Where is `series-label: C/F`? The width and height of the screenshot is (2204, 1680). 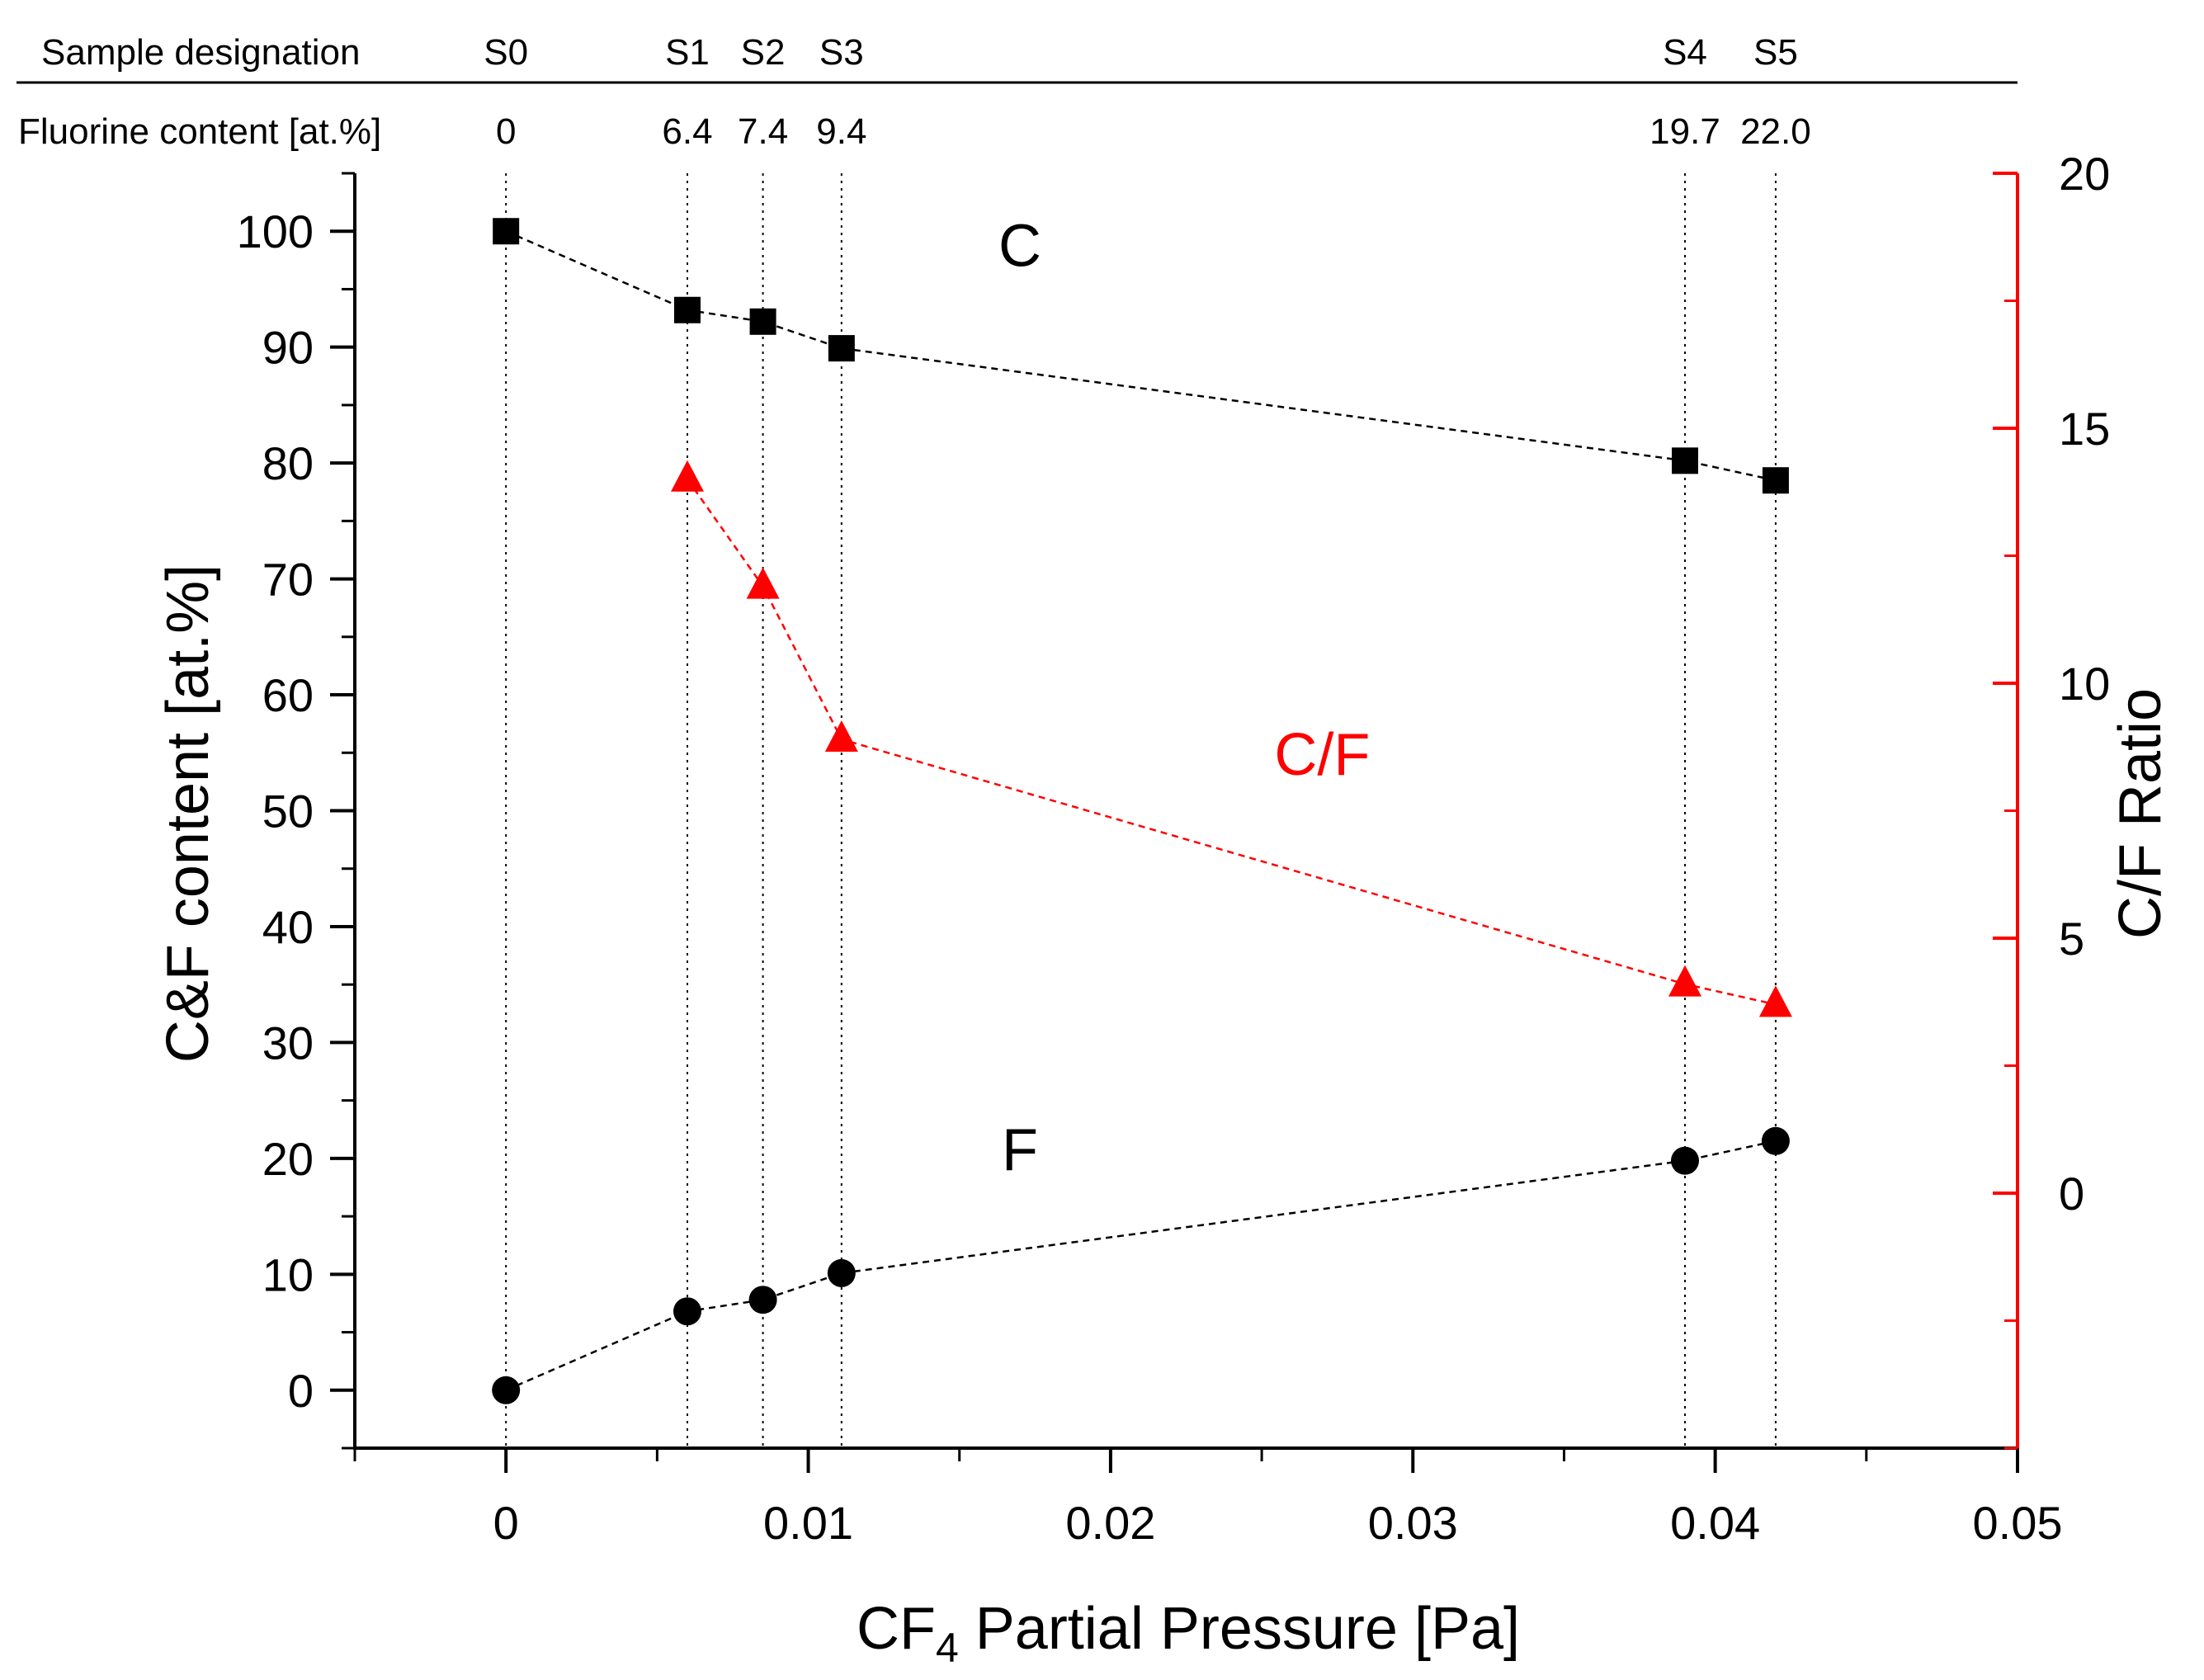
series-label: C/F is located at coordinates (1322, 755).